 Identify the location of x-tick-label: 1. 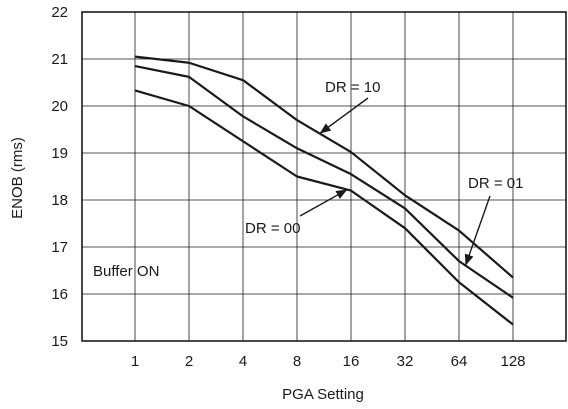
(135, 361).